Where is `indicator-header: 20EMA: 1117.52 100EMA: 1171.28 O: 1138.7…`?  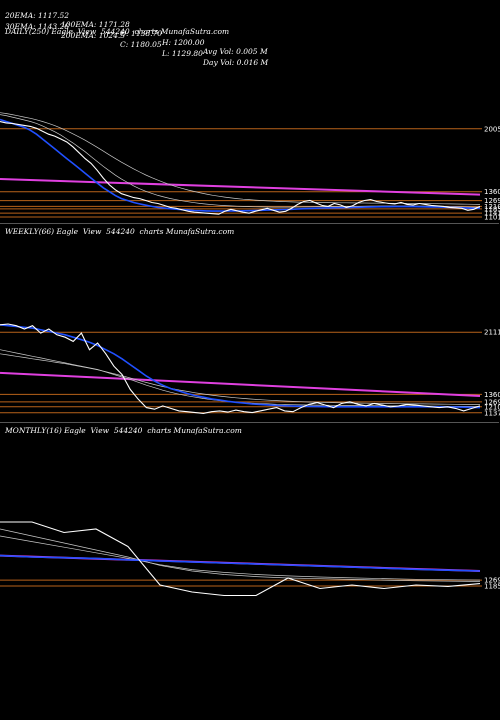
indicator-header: 20EMA: 1117.52 100EMA: 1171.28 O: 1138.7… is located at coordinates (136, 29).